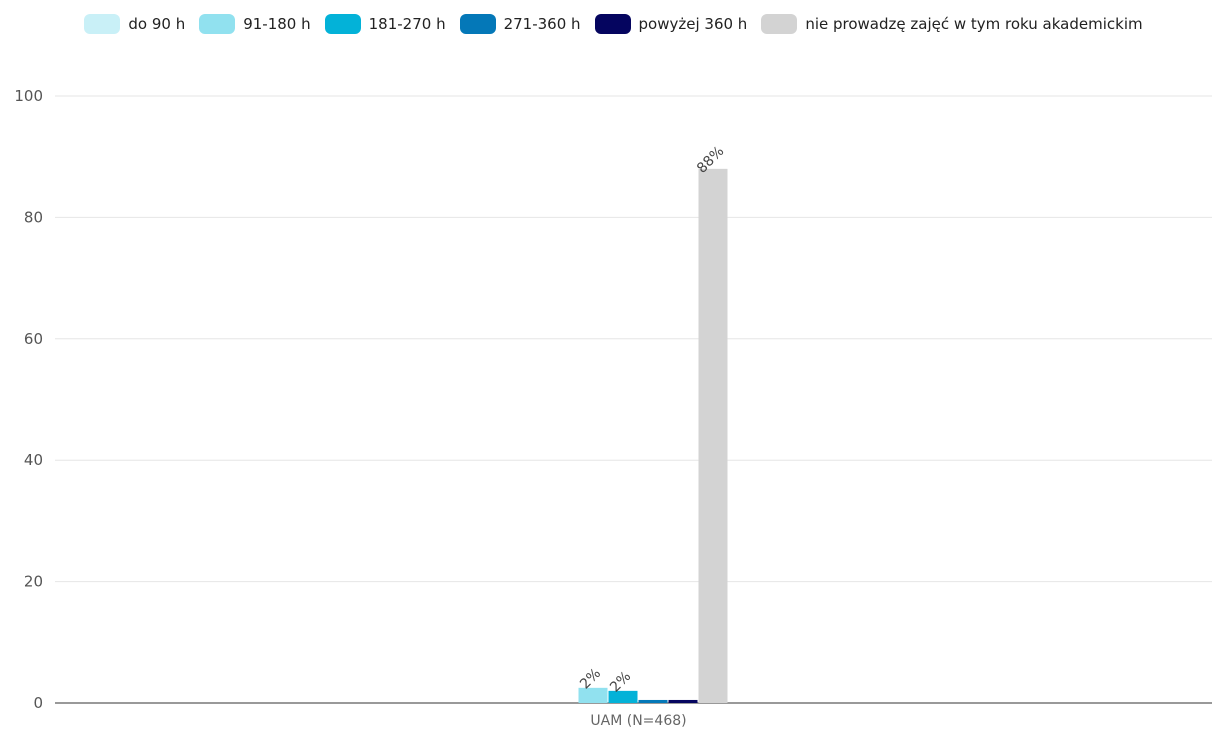 Image resolution: width=1227 pixels, height=738 pixels. I want to click on legend-item: powyżej 360 h, so click(671, 24).